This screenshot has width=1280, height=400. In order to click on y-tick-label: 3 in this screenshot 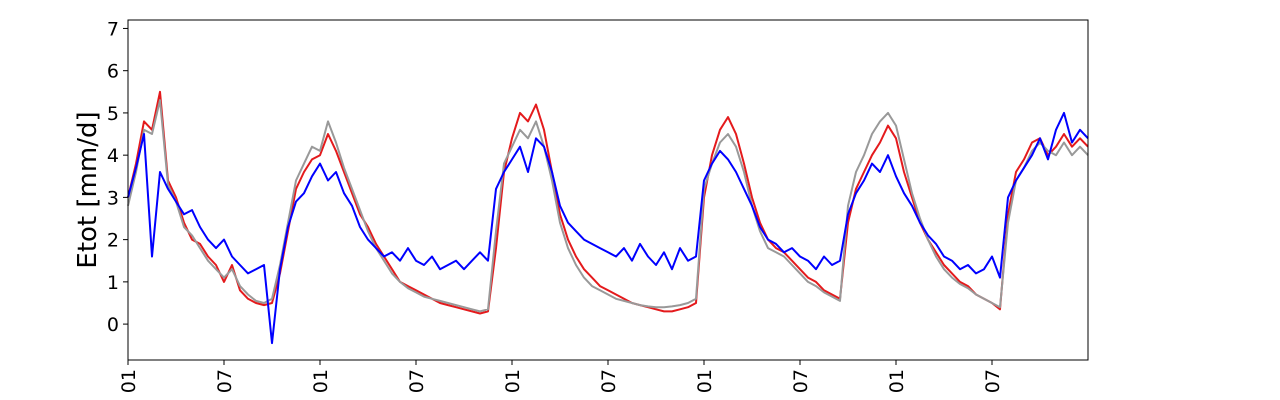, I will do `click(113, 198)`.